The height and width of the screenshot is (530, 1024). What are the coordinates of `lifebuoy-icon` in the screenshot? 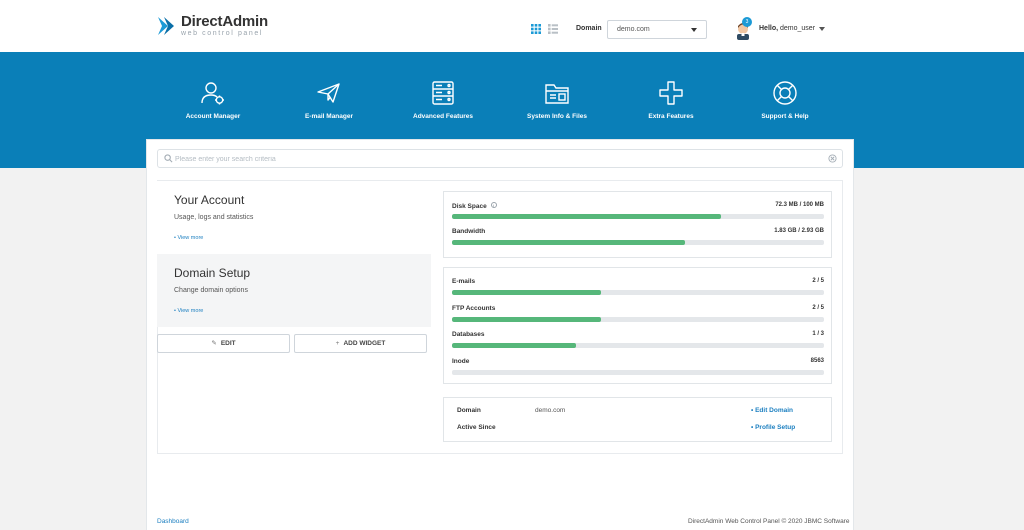 It's located at (785, 93).